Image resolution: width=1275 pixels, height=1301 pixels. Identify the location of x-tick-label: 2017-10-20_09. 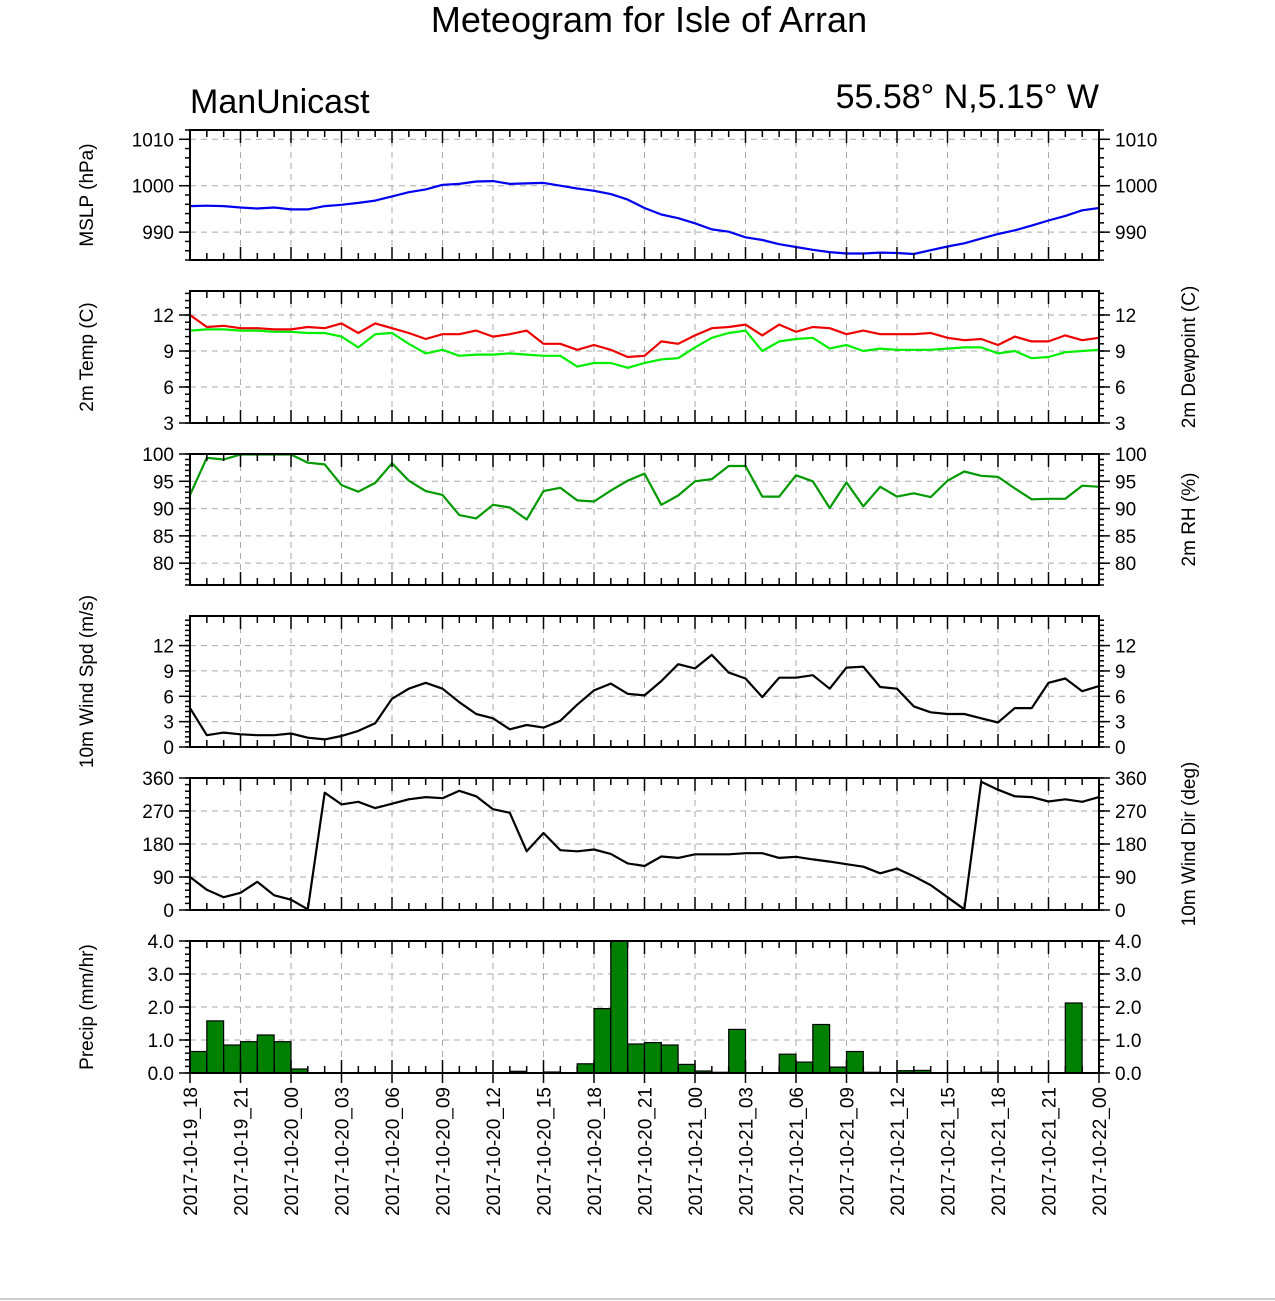
(444, 1151).